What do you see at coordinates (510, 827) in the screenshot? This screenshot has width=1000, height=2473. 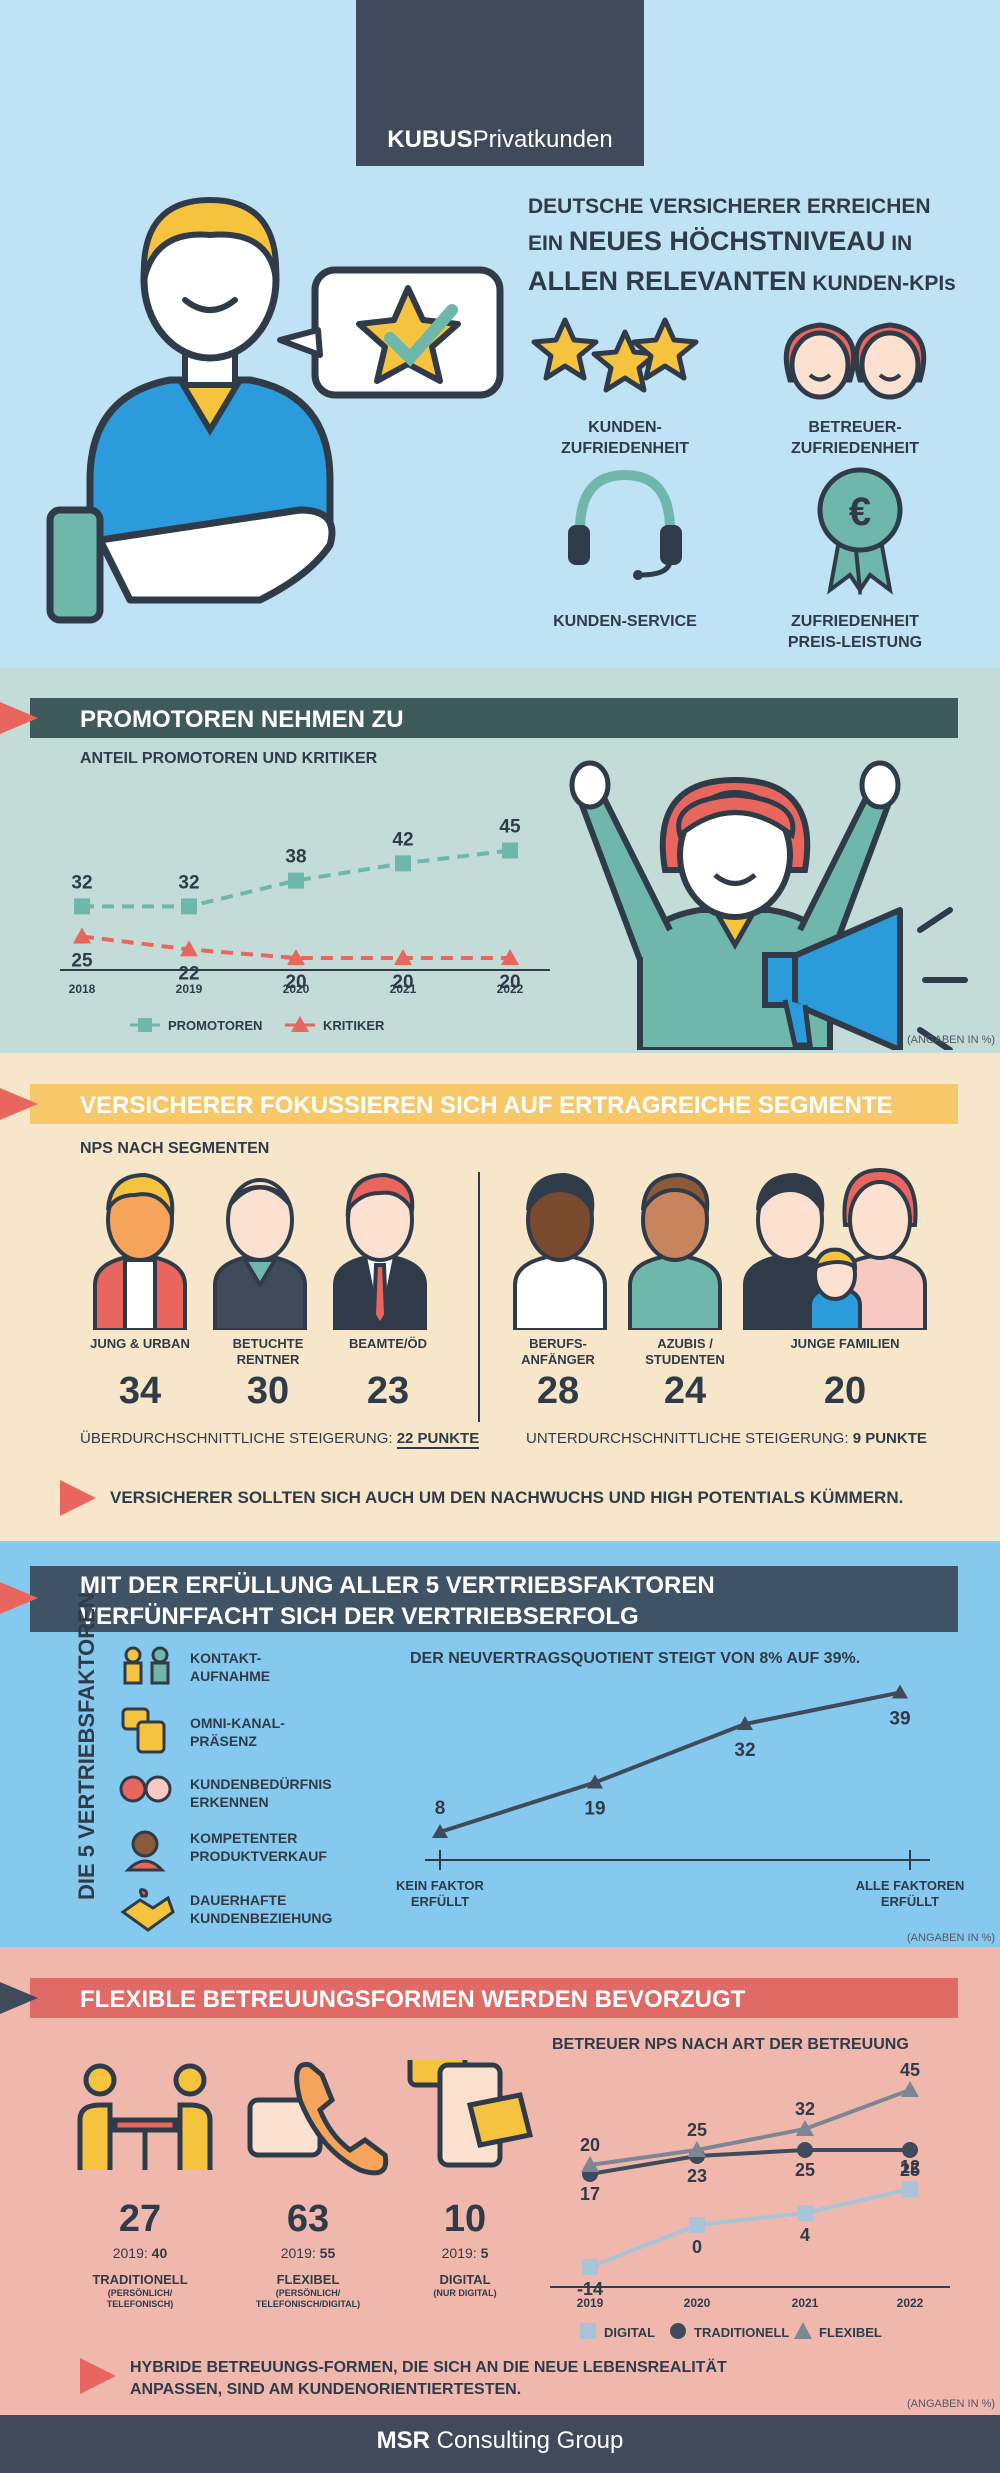 I see `promo-data-label: 45` at bounding box center [510, 827].